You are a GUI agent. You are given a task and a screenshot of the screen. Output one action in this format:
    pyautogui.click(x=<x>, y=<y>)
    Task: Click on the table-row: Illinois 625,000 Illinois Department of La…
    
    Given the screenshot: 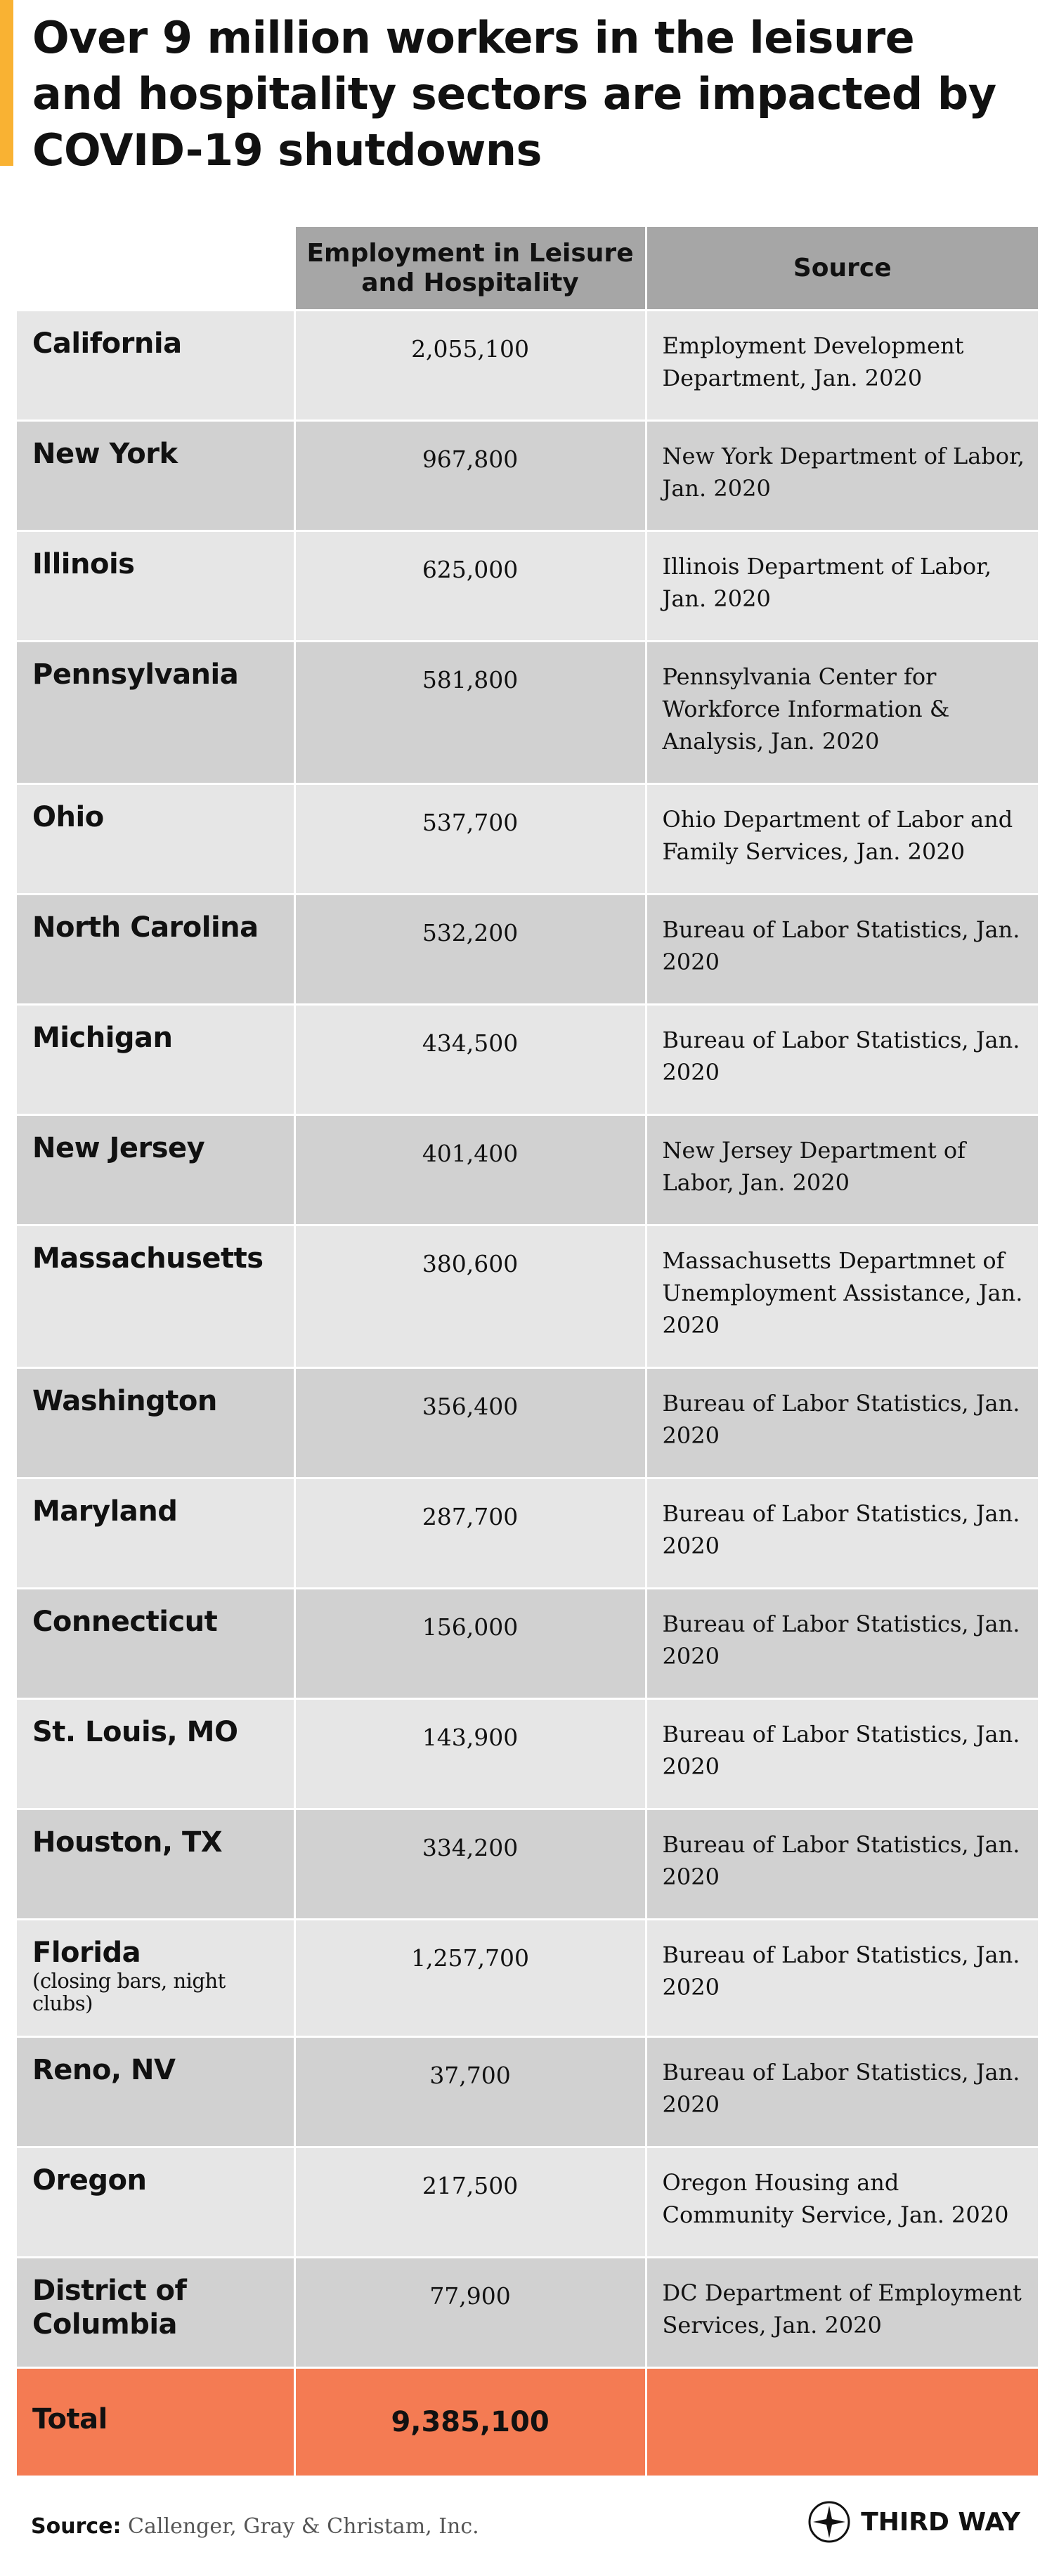 What is the action you would take?
    pyautogui.click(x=527, y=586)
    